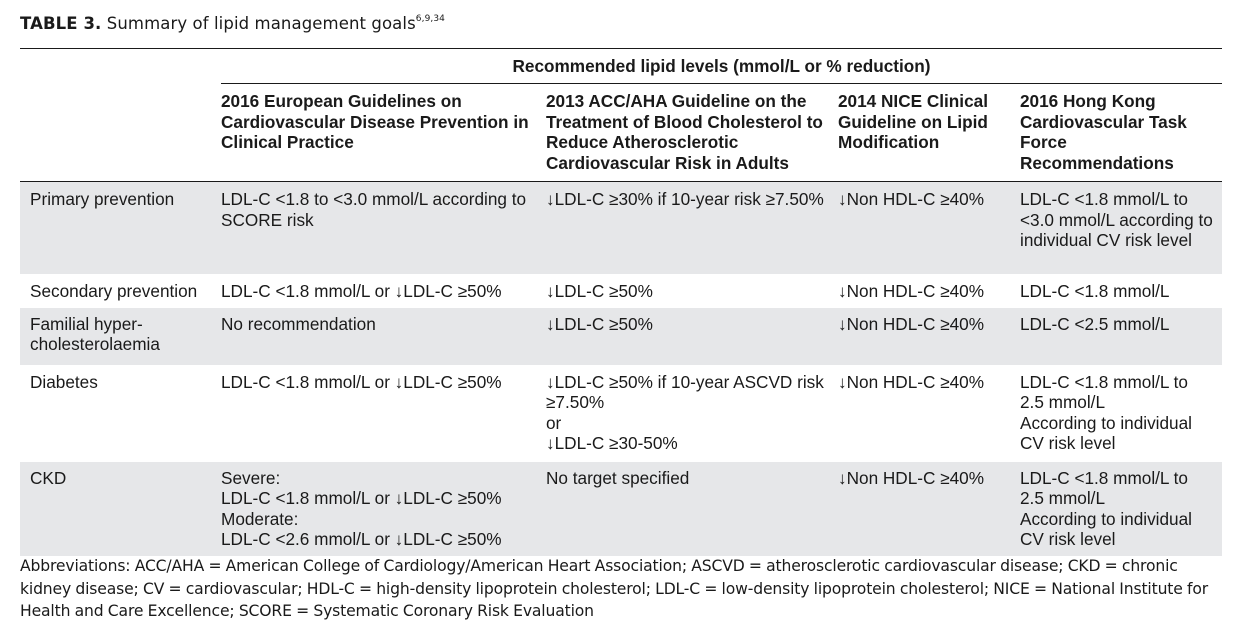  What do you see at coordinates (692, 508) in the screenshot?
I see `cell-acc-aha: No target specified` at bounding box center [692, 508].